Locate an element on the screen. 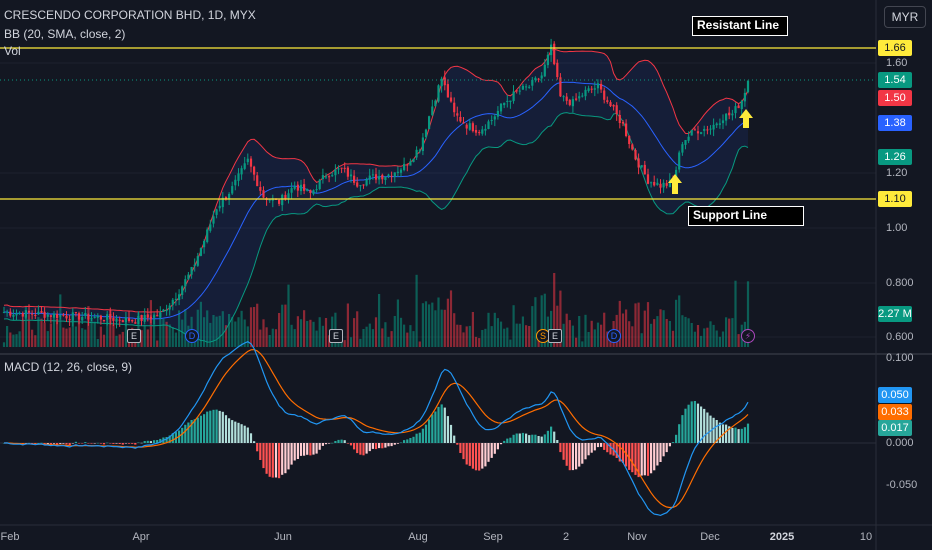 The image size is (932, 550). resistant-line-label: Resistant Line is located at coordinates (740, 26).